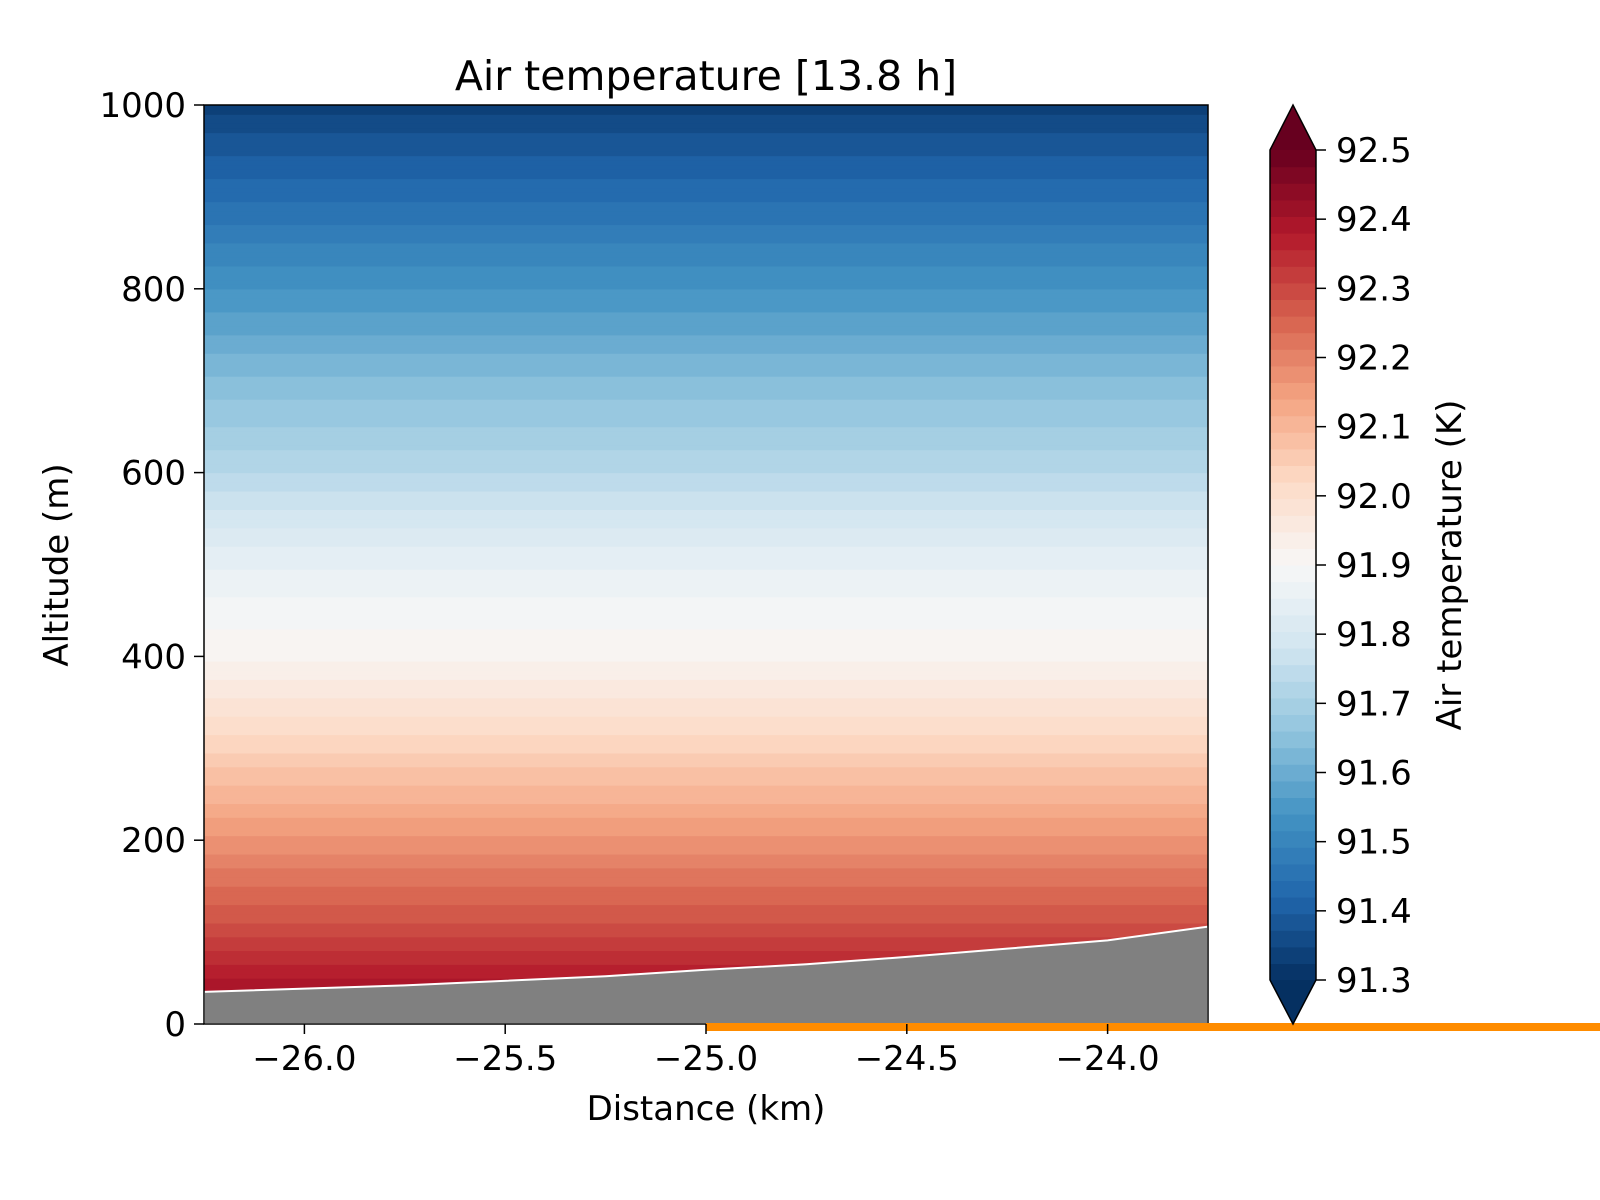  Describe the element at coordinates (1374, 497) in the screenshot. I see `colorbar-tick-label: 92.0` at that location.